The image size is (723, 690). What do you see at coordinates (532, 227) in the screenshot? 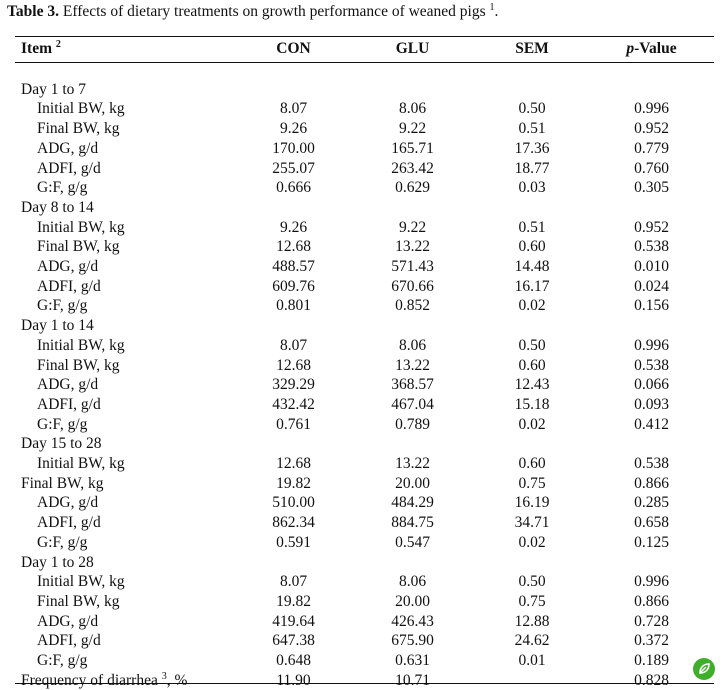
I see `cell-sem: 0.51` at bounding box center [532, 227].